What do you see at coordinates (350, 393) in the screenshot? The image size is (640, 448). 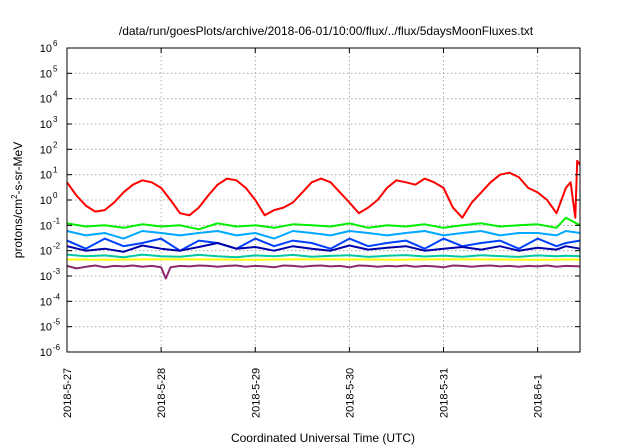 I see `x-tick-label: 2018-5-30` at bounding box center [350, 393].